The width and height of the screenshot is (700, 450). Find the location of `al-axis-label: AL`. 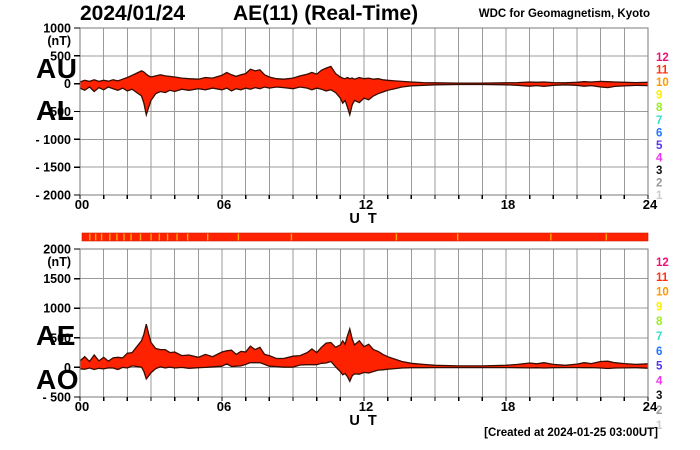

al-axis-label: AL is located at coordinates (55, 110).